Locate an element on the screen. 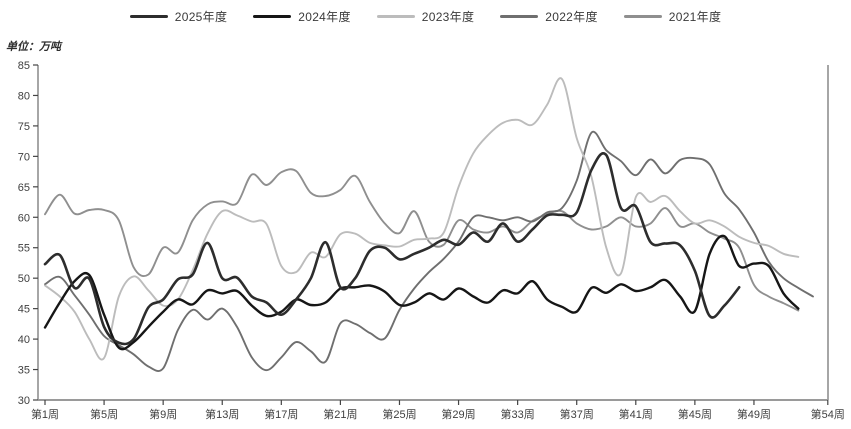  x-tick-label: 第25周 is located at coordinates (399, 414).